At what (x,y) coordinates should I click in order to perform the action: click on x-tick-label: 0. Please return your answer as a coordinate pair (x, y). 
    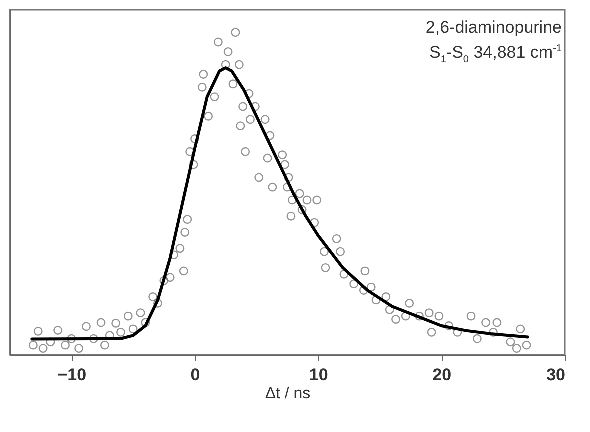
    Looking at the image, I should click on (195, 375).